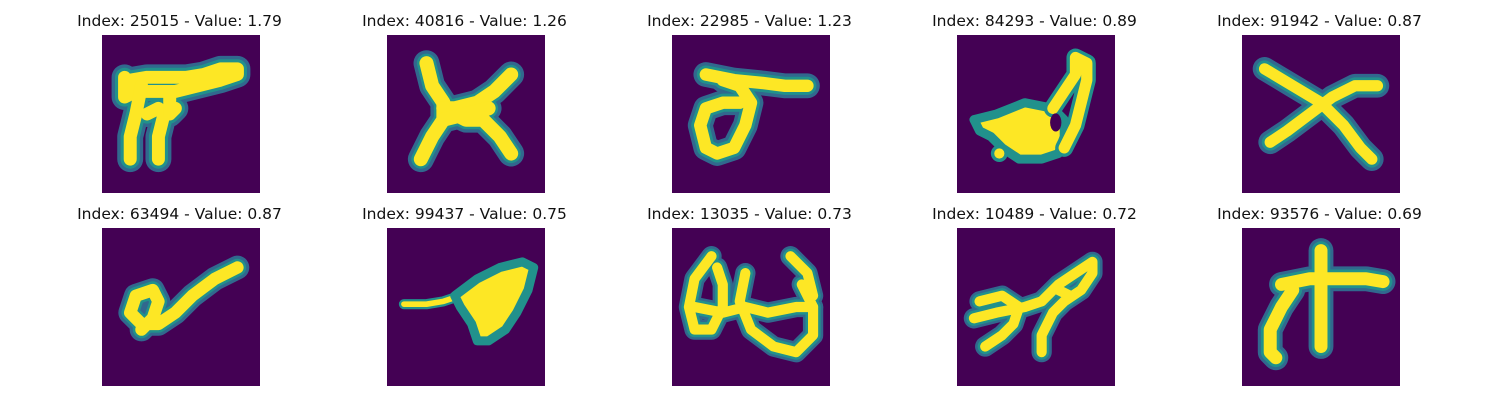 This screenshot has height=400, width=1500. Describe the element at coordinates (464, 214) in the screenshot. I see `panel-title: Index: 99437 - Value: 0.75` at that location.